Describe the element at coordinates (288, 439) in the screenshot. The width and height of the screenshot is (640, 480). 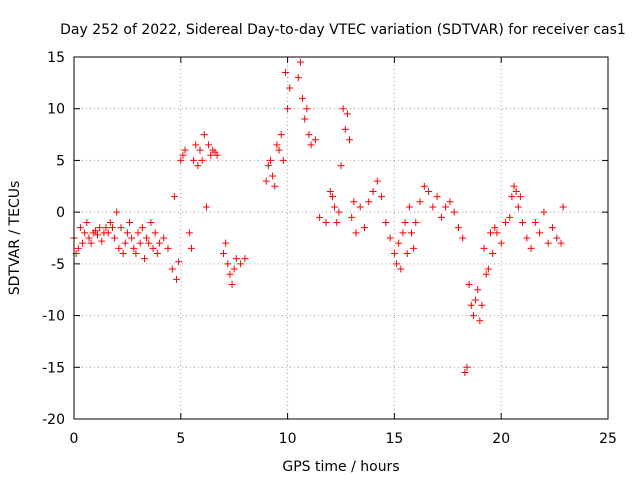
I see `x-tick-label: 10` at that location.